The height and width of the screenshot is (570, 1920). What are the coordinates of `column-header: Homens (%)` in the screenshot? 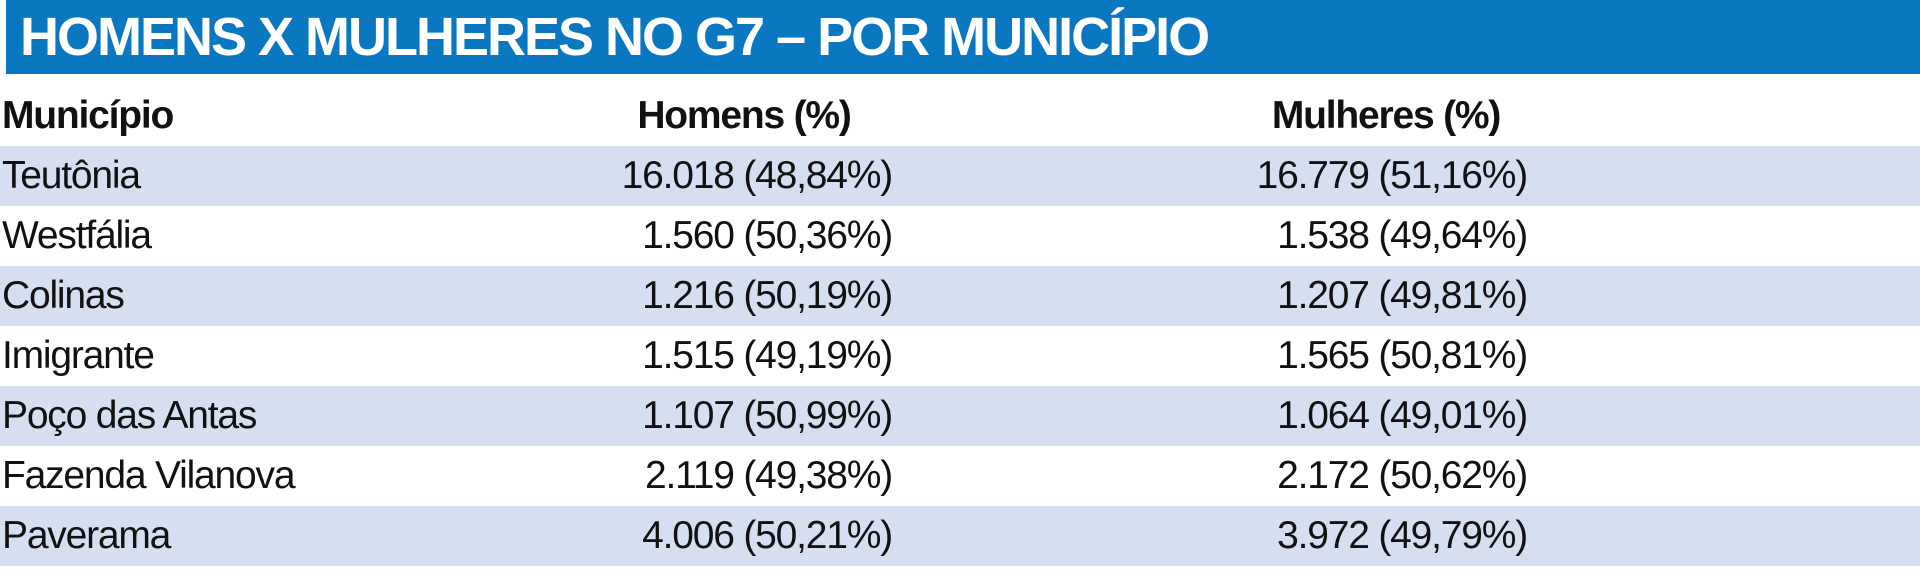 It's located at (744, 115).